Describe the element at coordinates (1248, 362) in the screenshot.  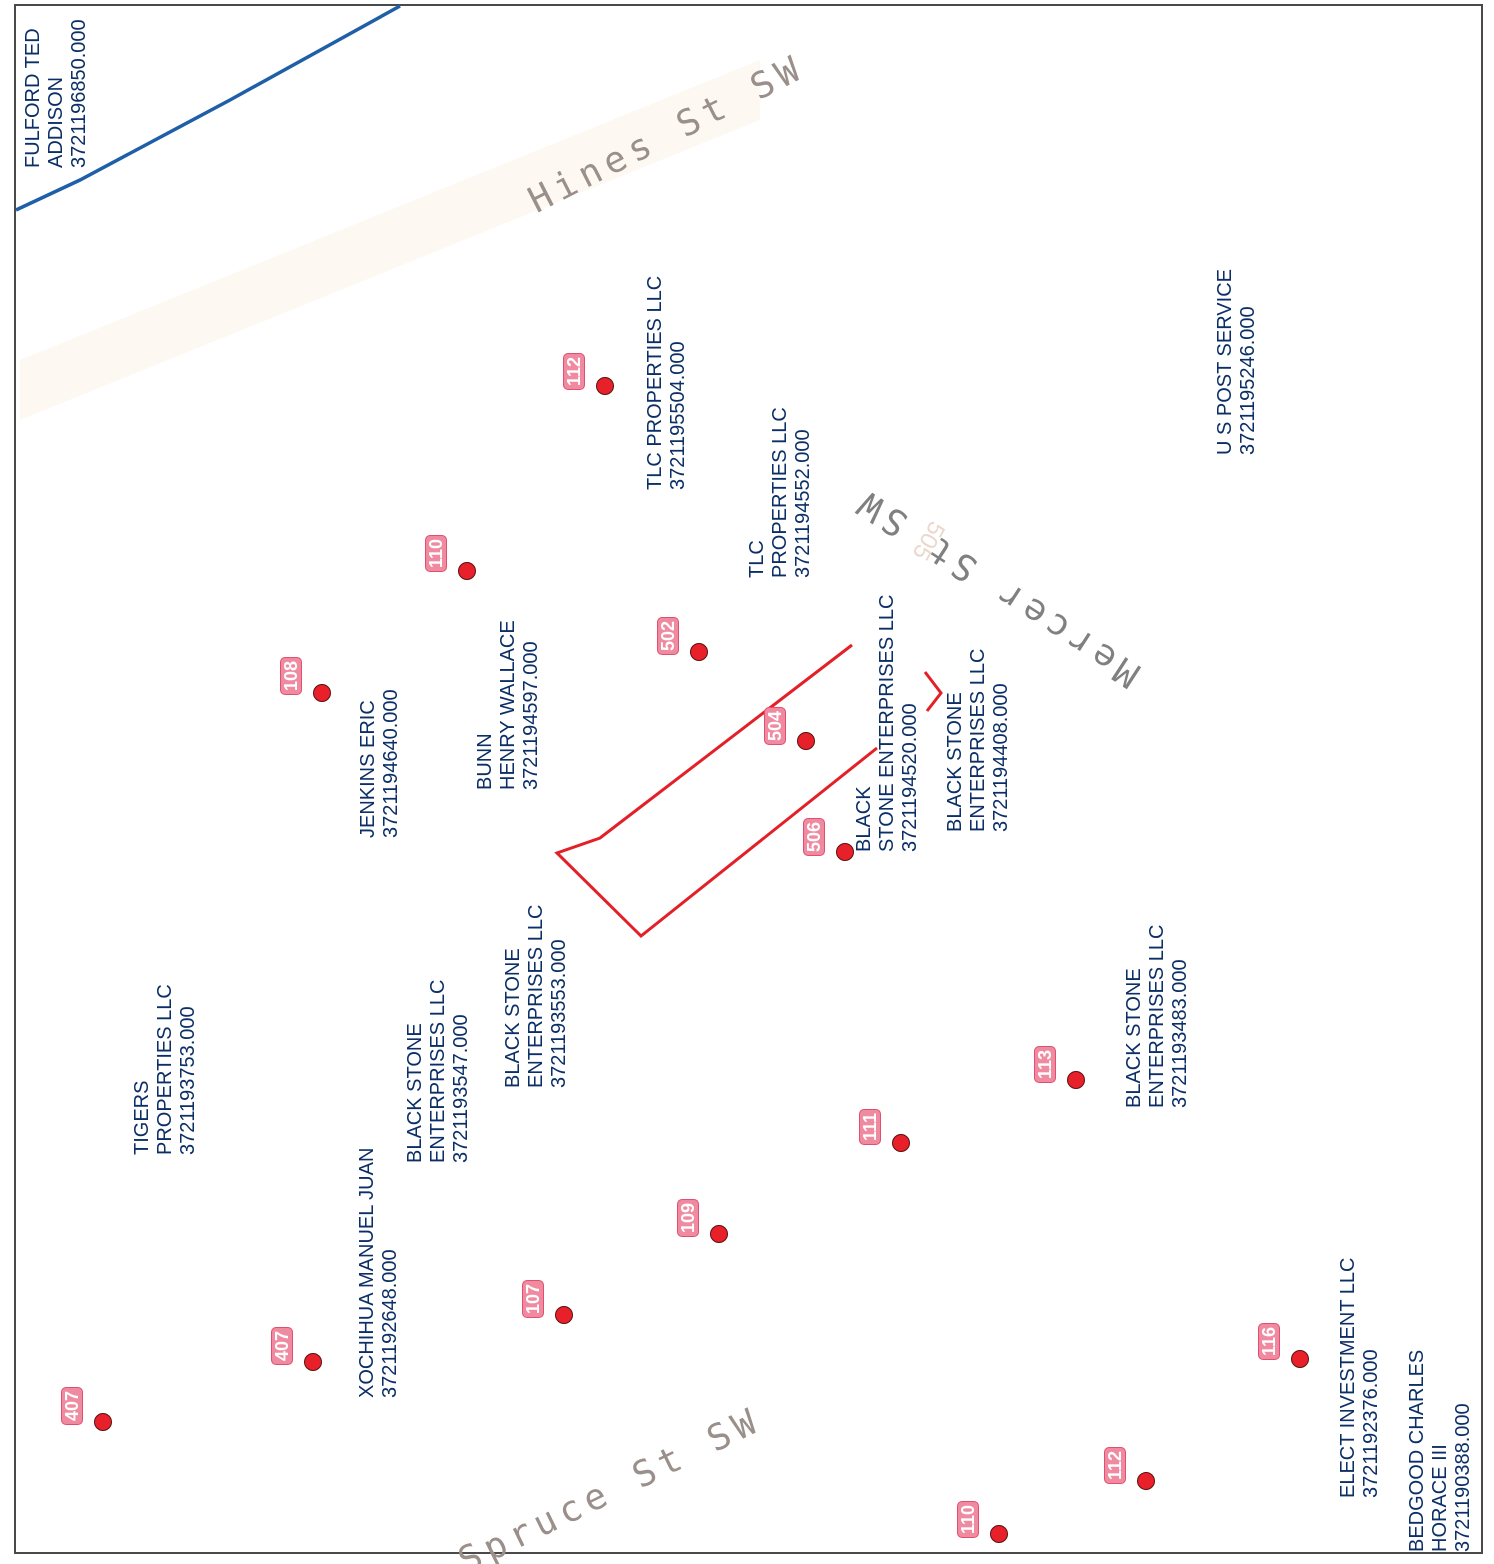
I see `parcel-id: 3721195246.000` at that location.